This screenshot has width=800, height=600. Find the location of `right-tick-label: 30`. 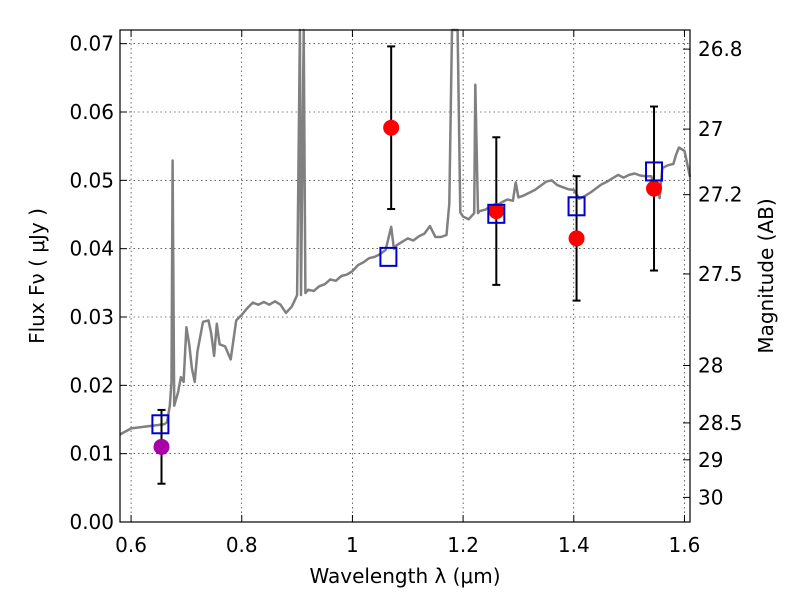

right-tick-label: 30 is located at coordinates (710, 497).